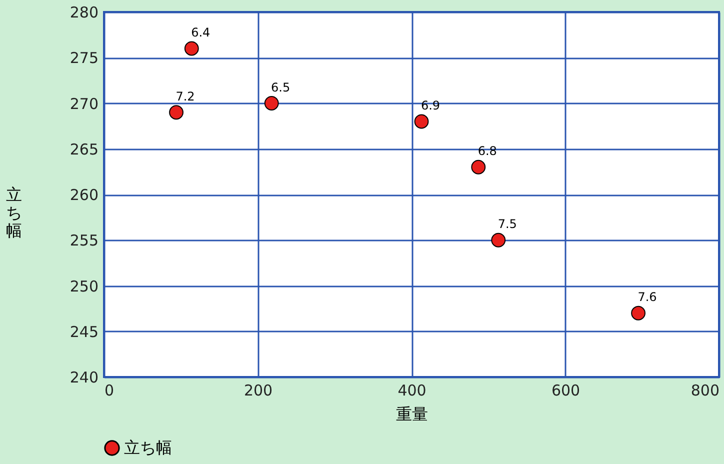  What do you see at coordinates (84, 58) in the screenshot?
I see `y-tick-label: 275` at bounding box center [84, 58].